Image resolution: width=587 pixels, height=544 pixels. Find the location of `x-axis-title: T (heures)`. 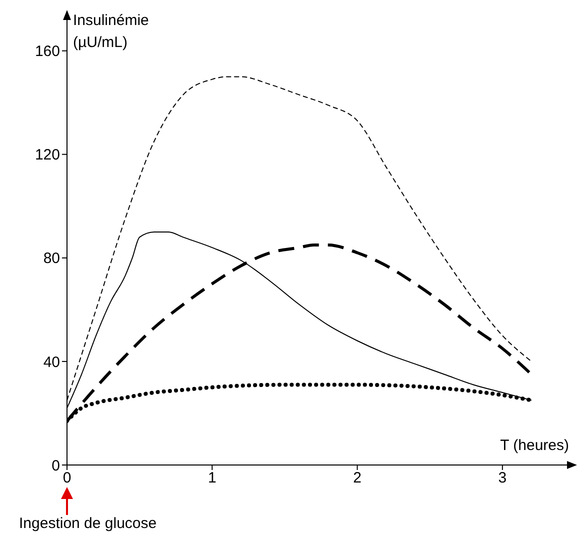

x-axis-title: T (heures) is located at coordinates (534, 445).